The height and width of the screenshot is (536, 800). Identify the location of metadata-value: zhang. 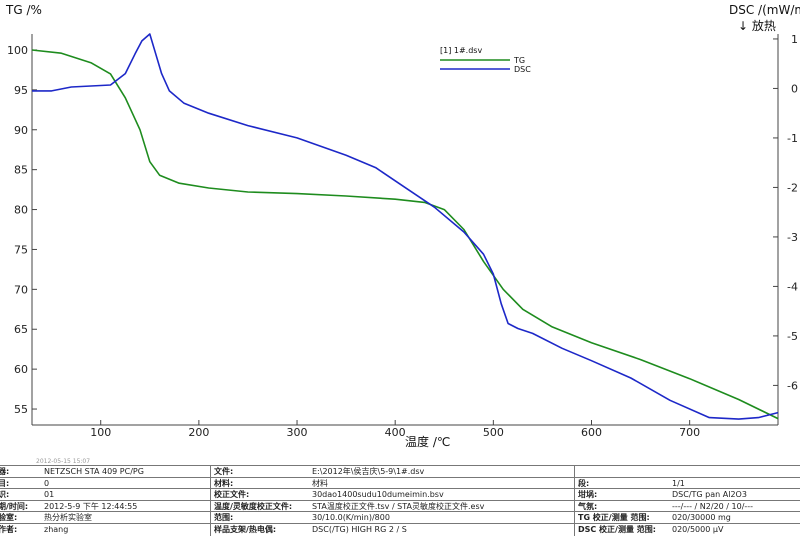
(56, 529).